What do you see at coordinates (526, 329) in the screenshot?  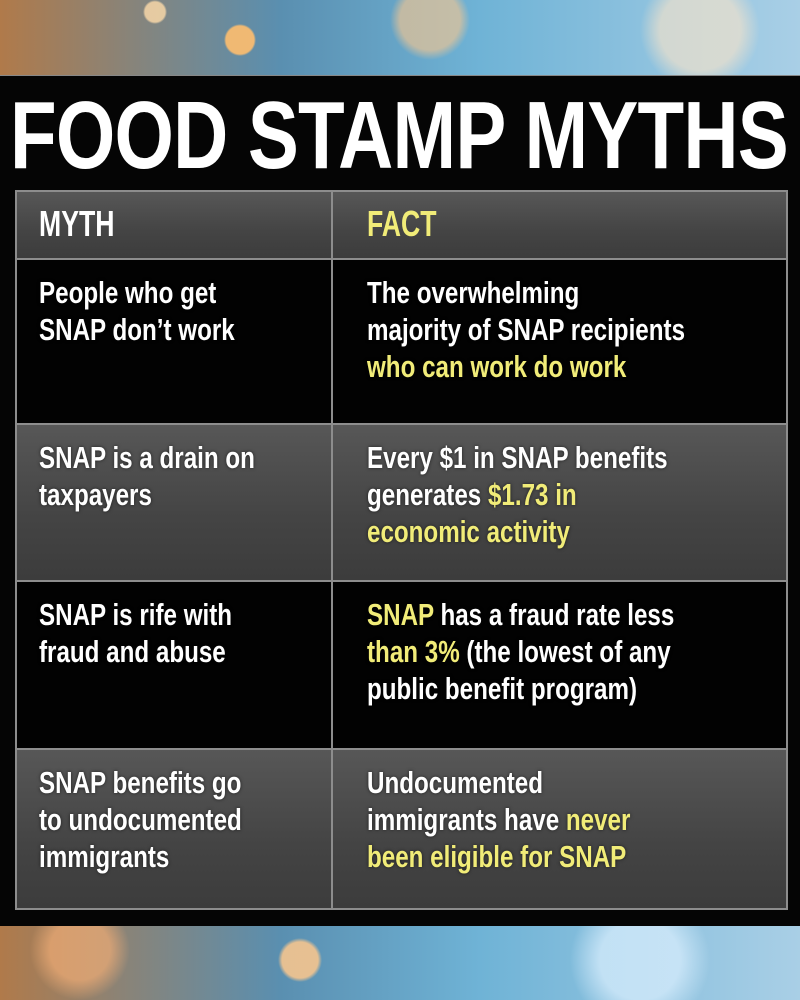 I see `text-segment: majority of SNAP recipients` at bounding box center [526, 329].